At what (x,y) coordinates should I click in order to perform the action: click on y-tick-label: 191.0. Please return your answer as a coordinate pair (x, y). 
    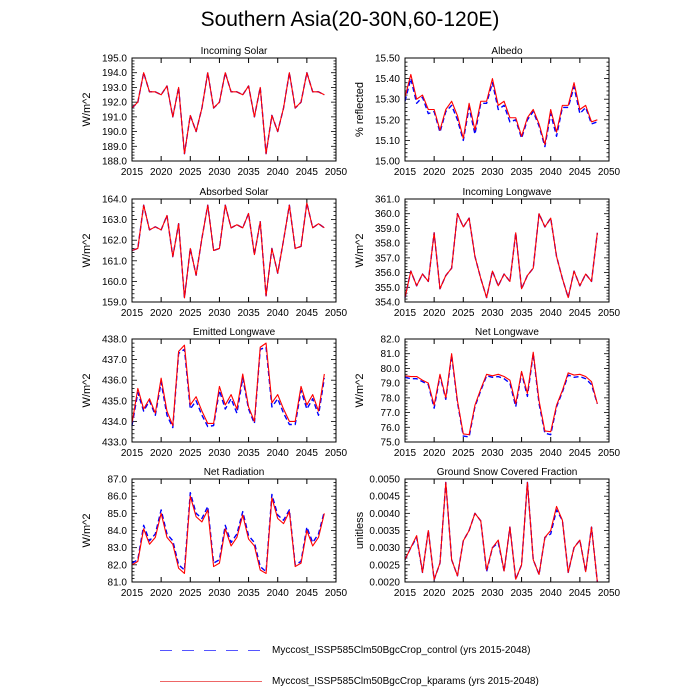
    Looking at the image, I should click on (114, 117).